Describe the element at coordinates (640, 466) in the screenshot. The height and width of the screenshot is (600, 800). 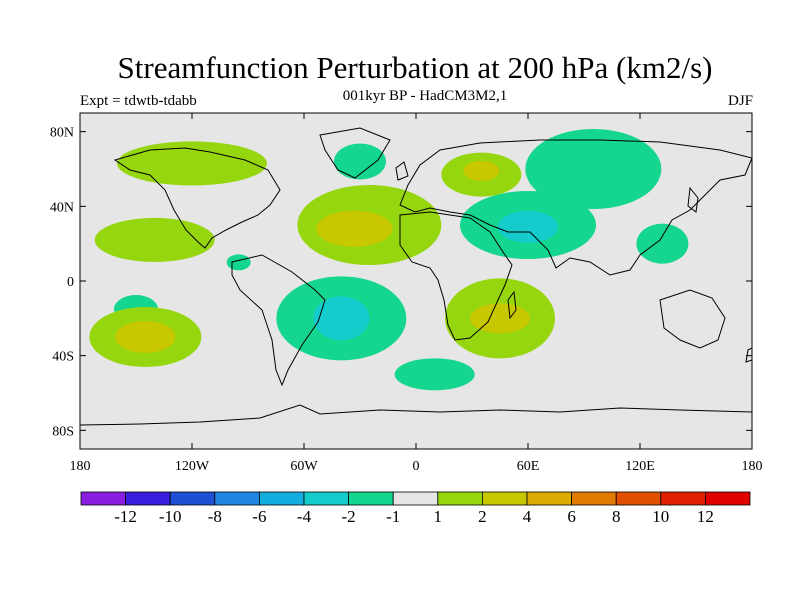
I see `lon-tick-label: 120E` at that location.